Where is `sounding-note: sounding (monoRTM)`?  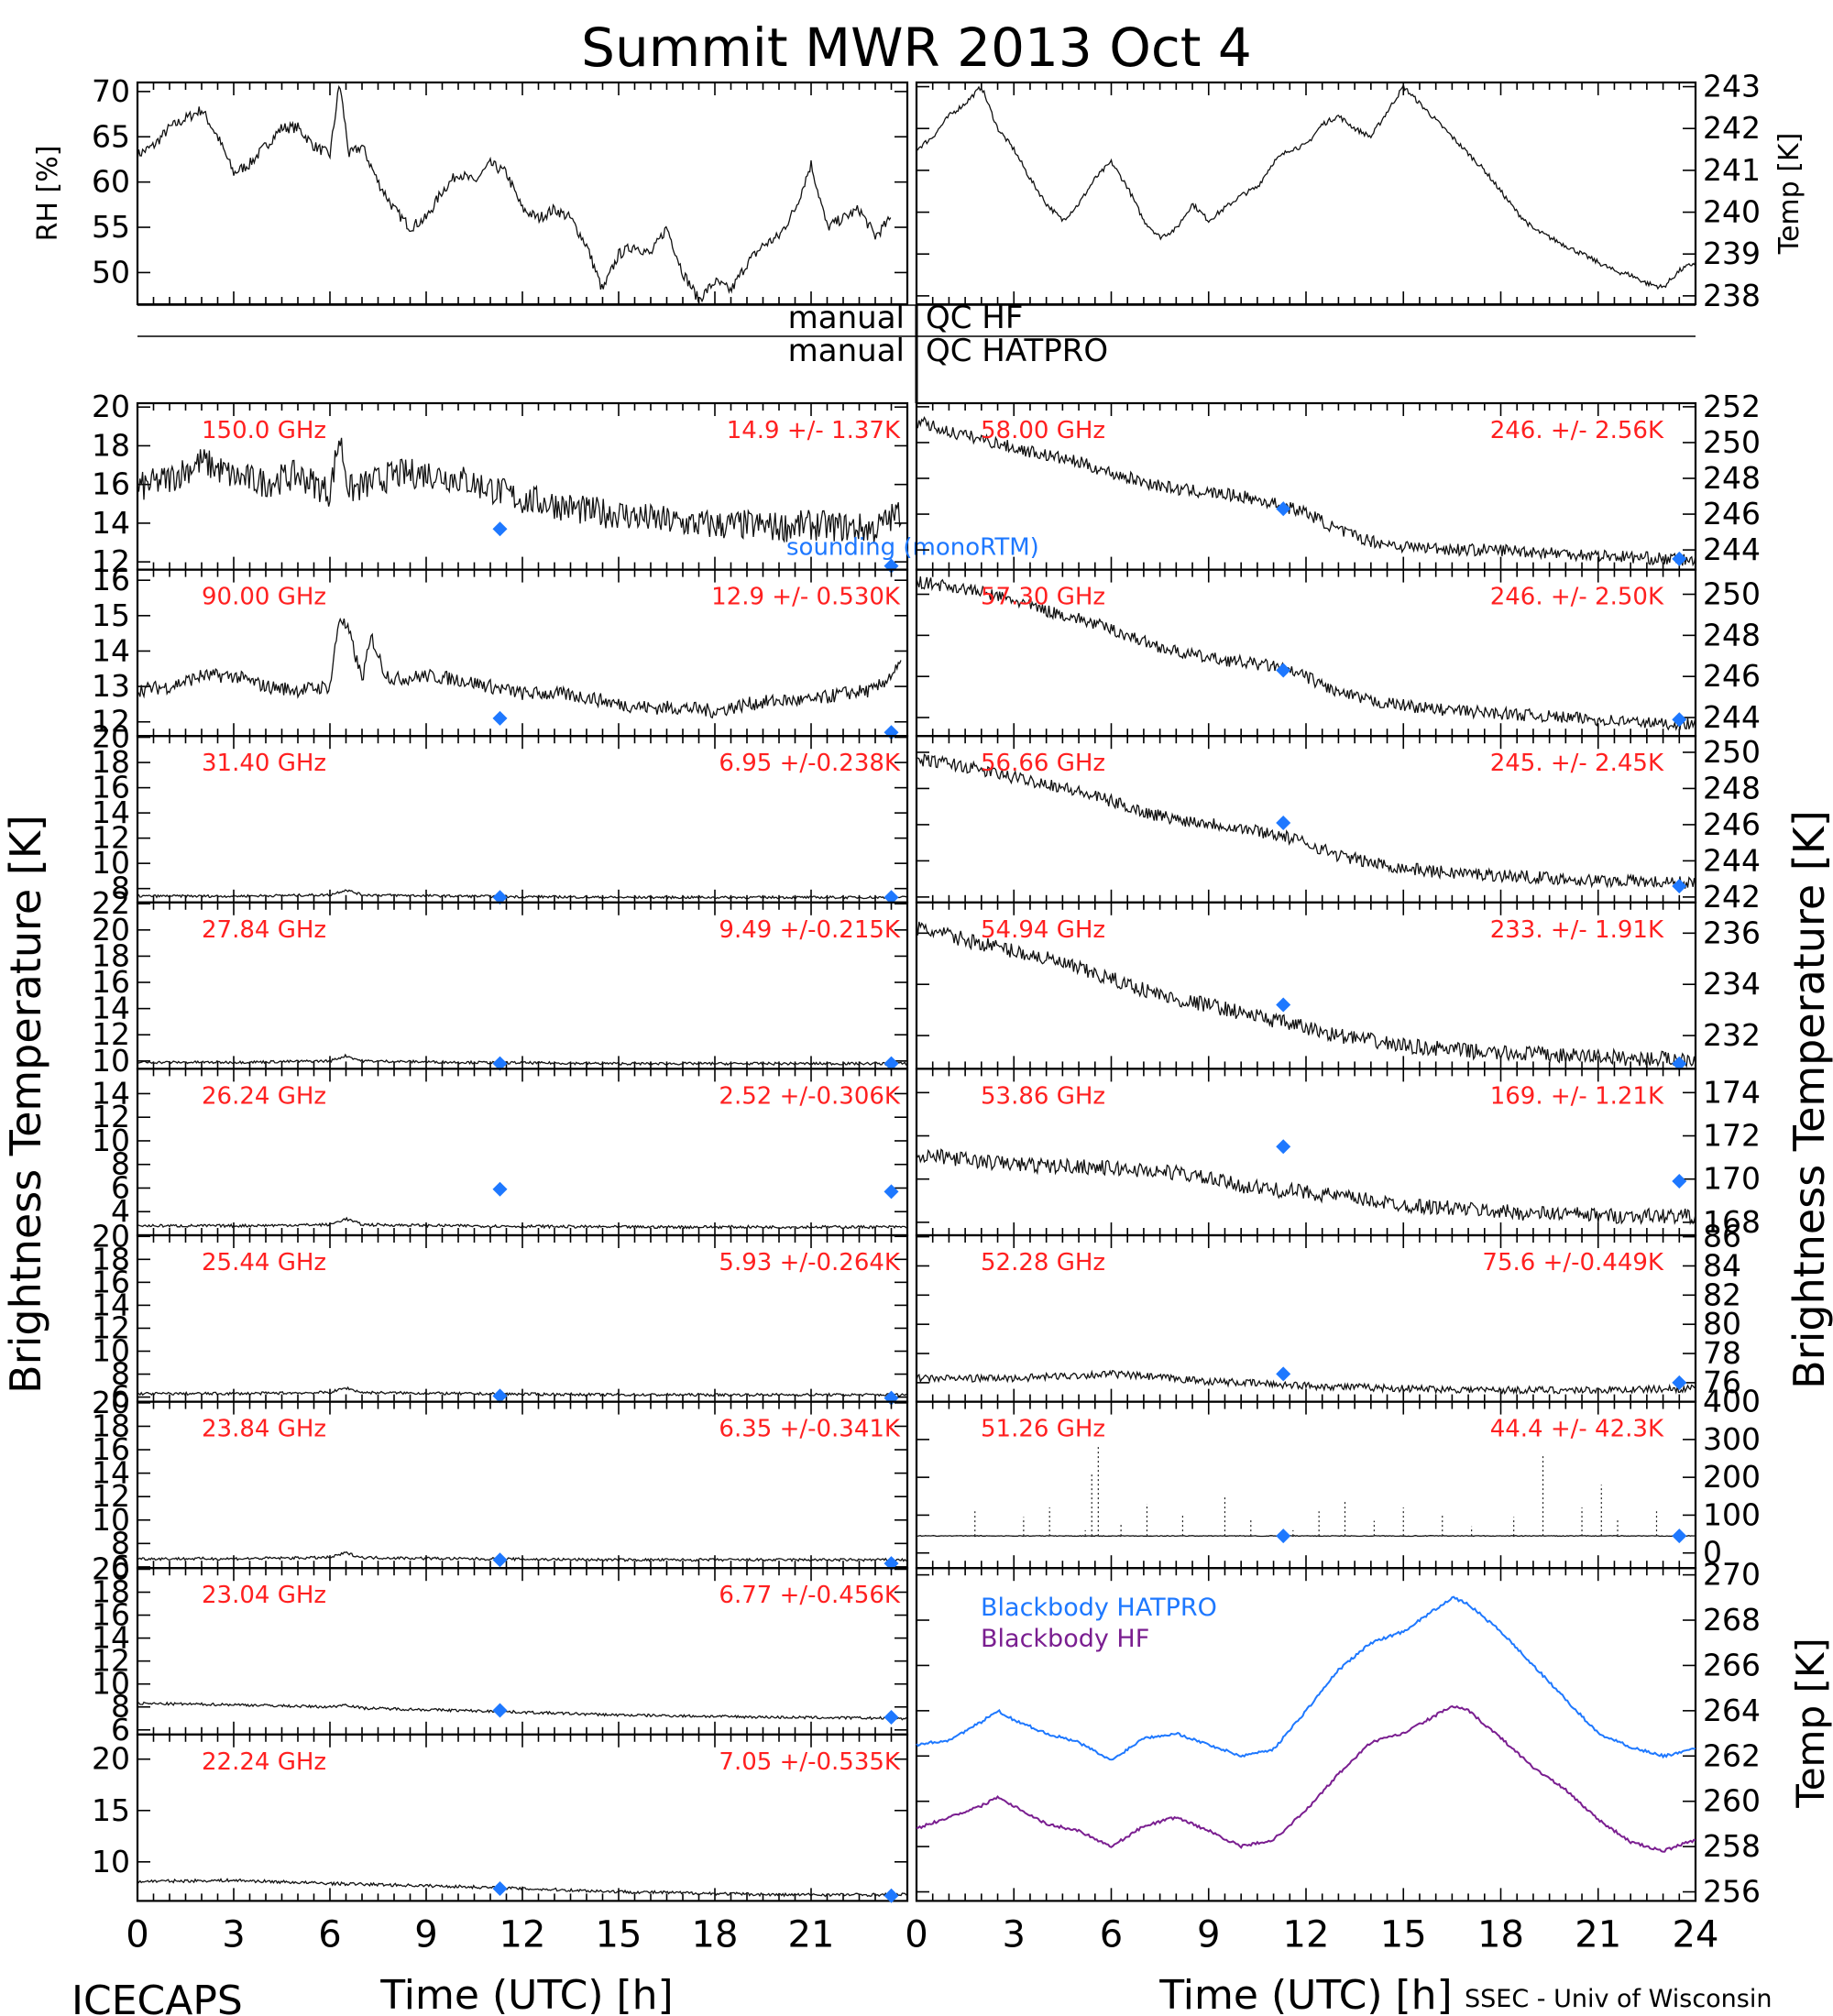
sounding-note: sounding (monoRTM) is located at coordinates (912, 548).